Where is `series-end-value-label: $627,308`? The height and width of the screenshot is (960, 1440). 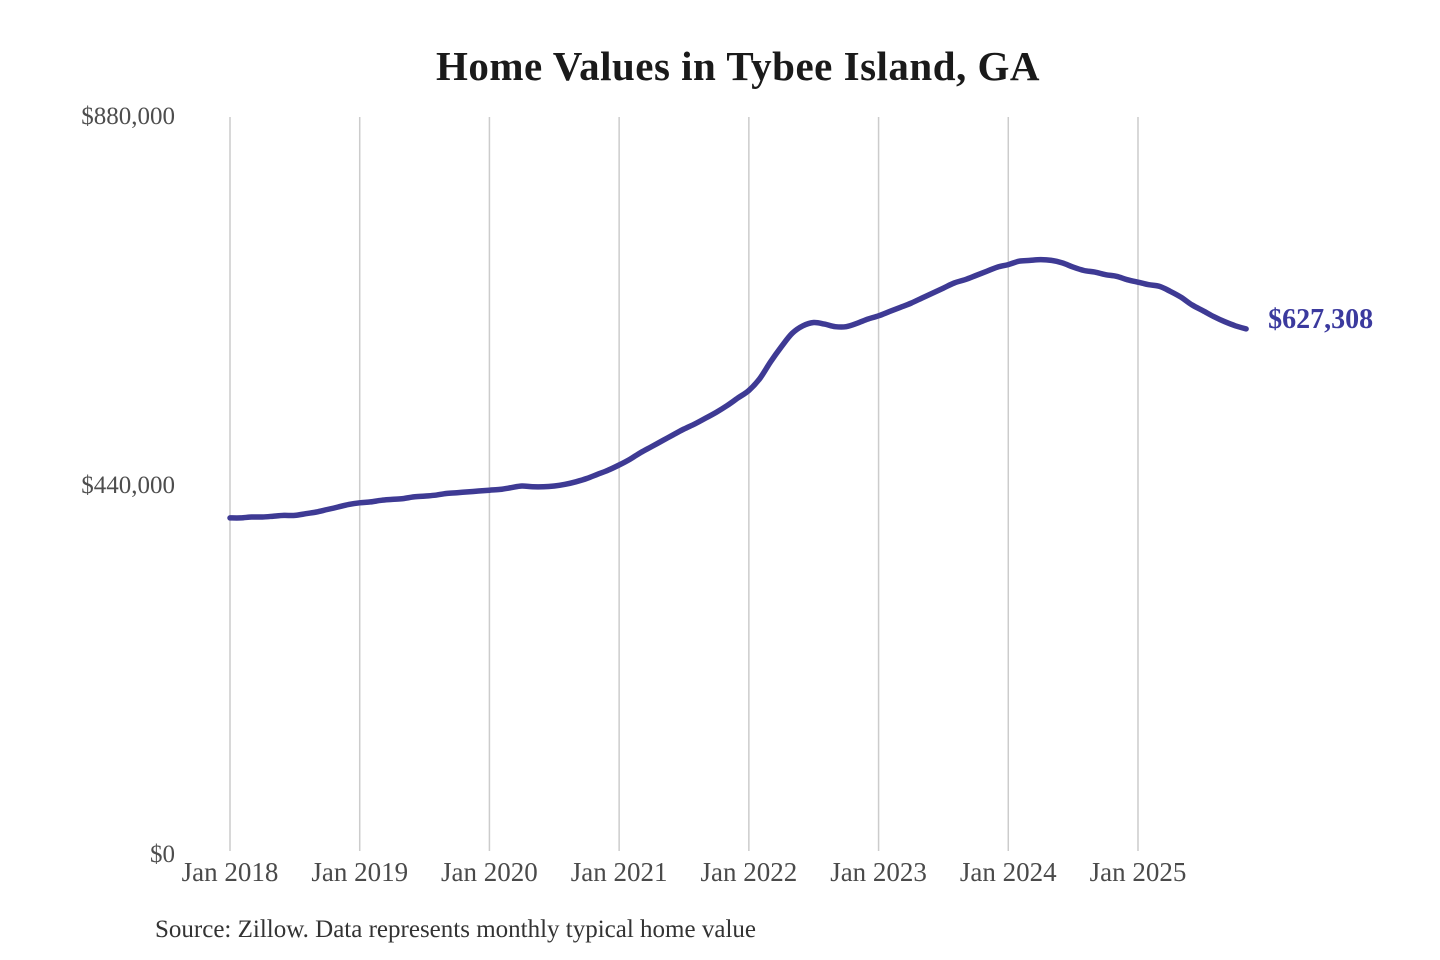
series-end-value-label: $627,308 is located at coordinates (1321, 319).